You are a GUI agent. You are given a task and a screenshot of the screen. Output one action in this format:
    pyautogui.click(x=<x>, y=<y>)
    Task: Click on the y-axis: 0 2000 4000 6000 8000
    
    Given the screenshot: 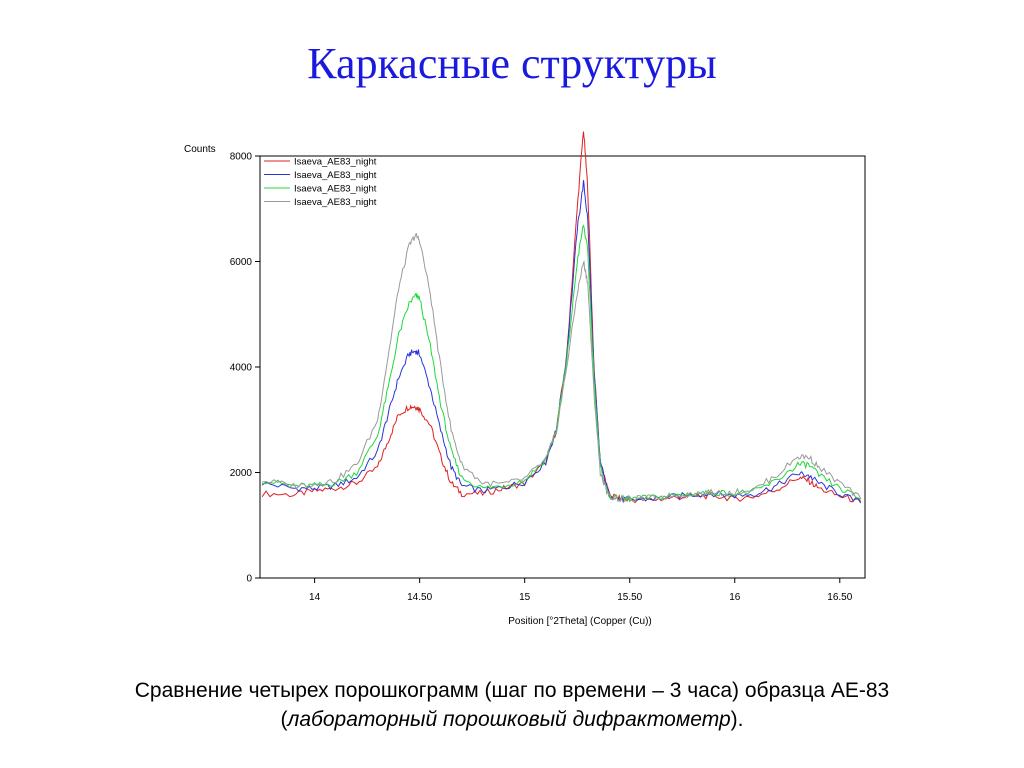 What is the action you would take?
    pyautogui.click(x=245, y=368)
    